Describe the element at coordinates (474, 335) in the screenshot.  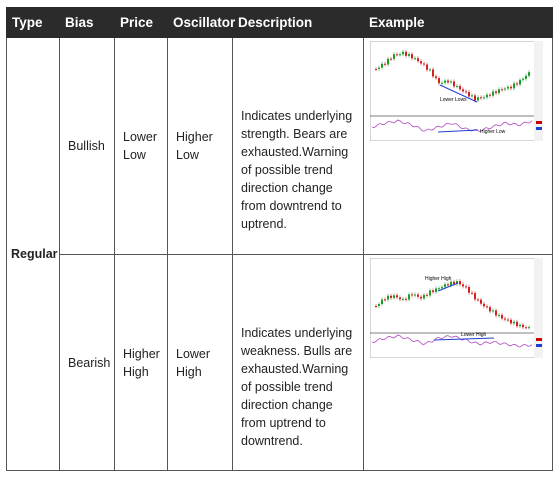
I see `oscillator-annotation: Lower High` at that location.